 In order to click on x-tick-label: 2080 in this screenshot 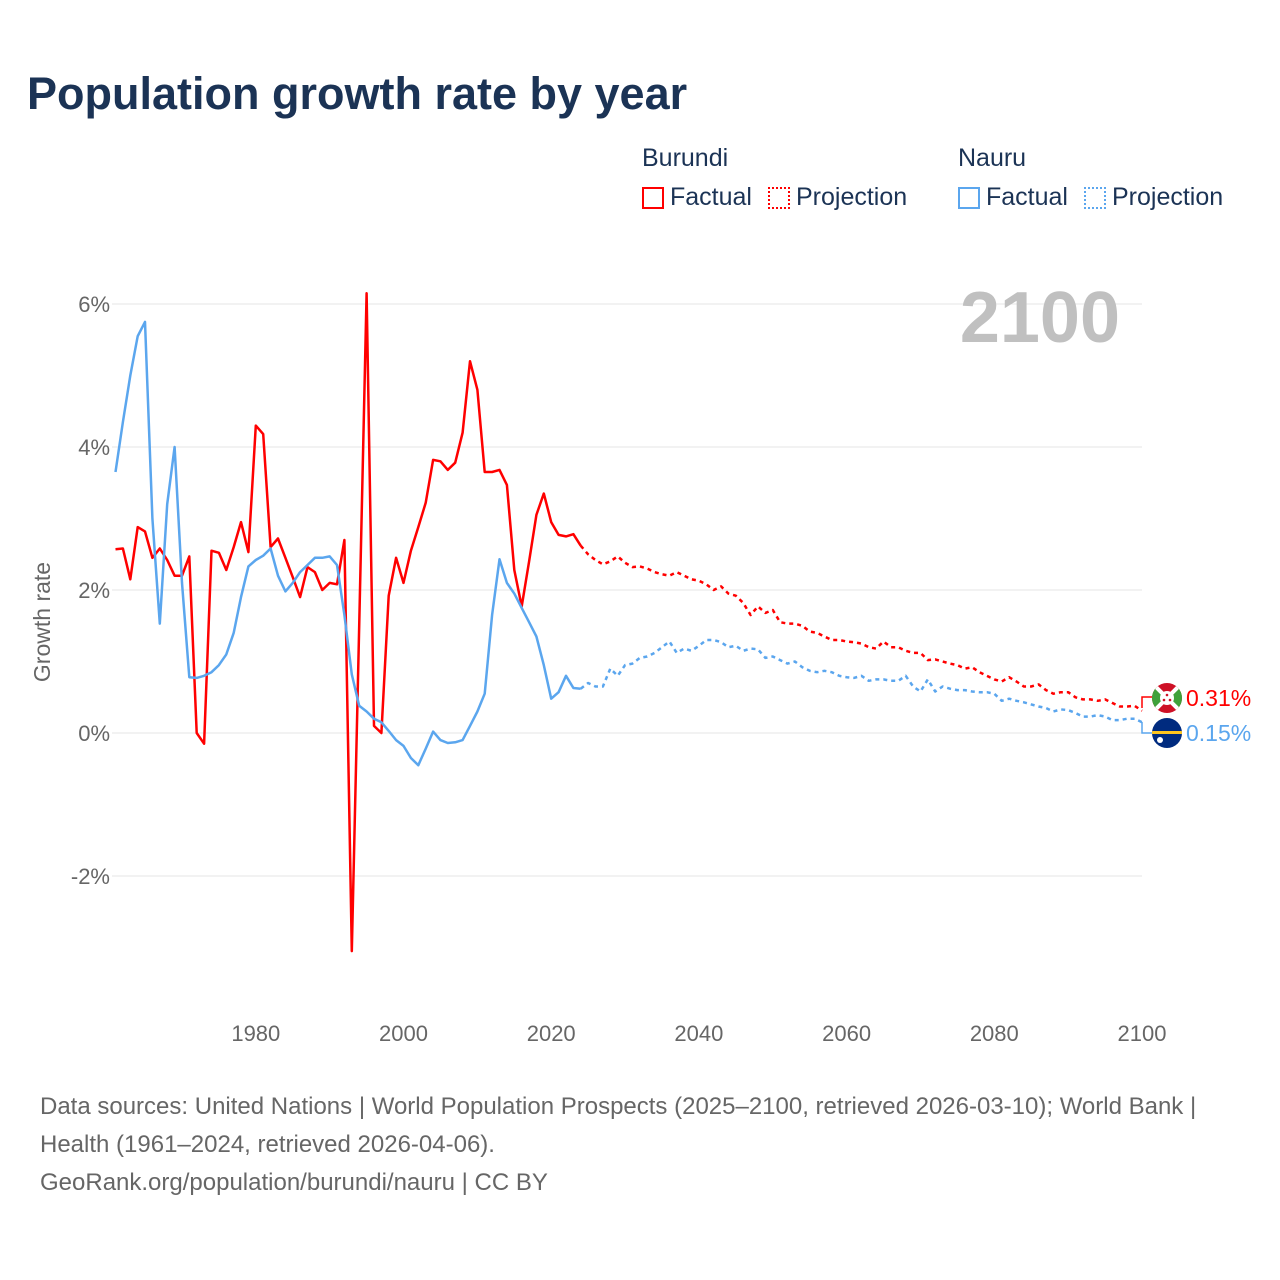, I will do `click(994, 1033)`.